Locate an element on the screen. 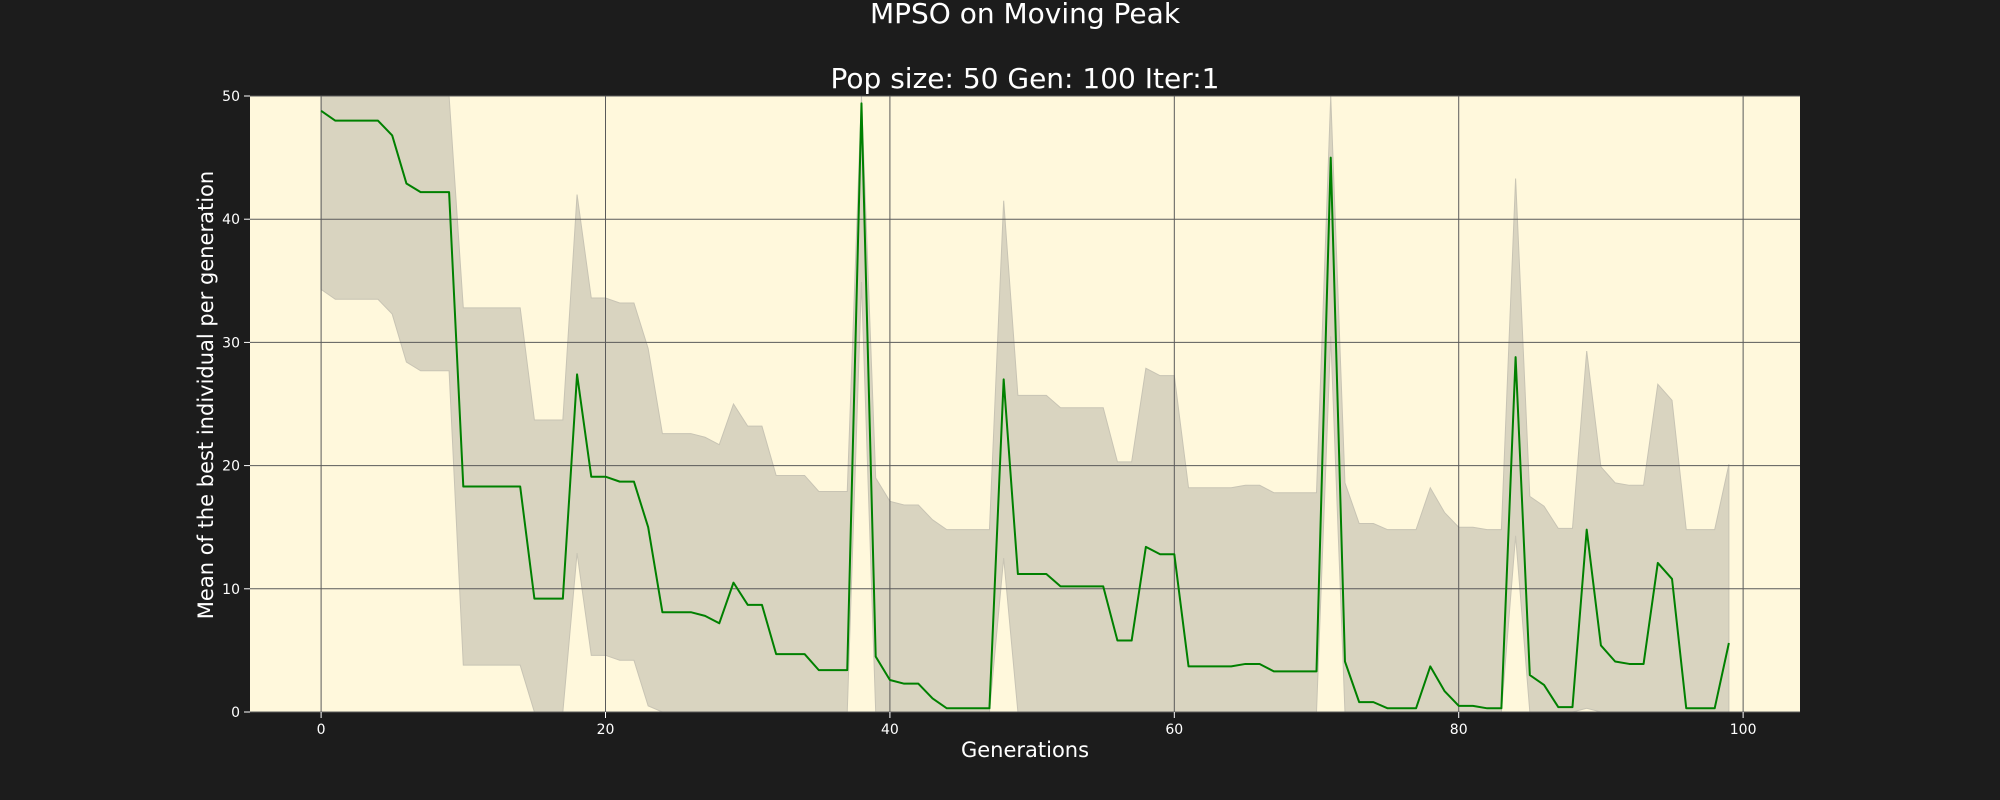 Image resolution: width=2000 pixels, height=800 pixels. y-tick-label-50: 50 is located at coordinates (231, 97).